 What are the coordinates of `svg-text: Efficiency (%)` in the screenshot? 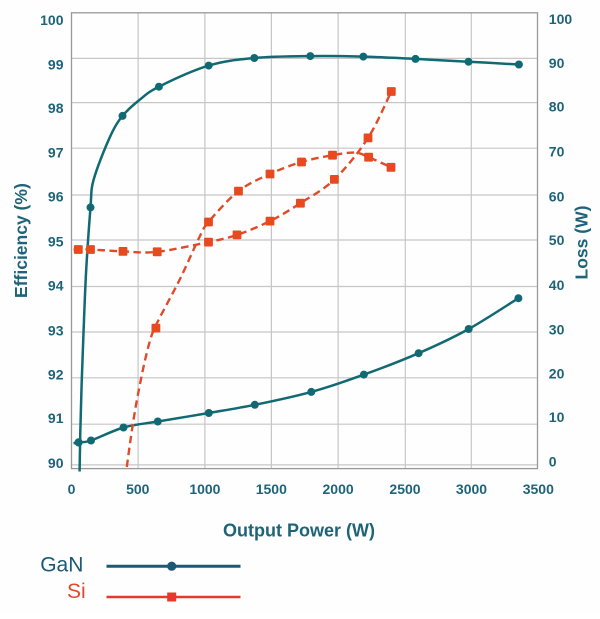 It's located at (21, 240).